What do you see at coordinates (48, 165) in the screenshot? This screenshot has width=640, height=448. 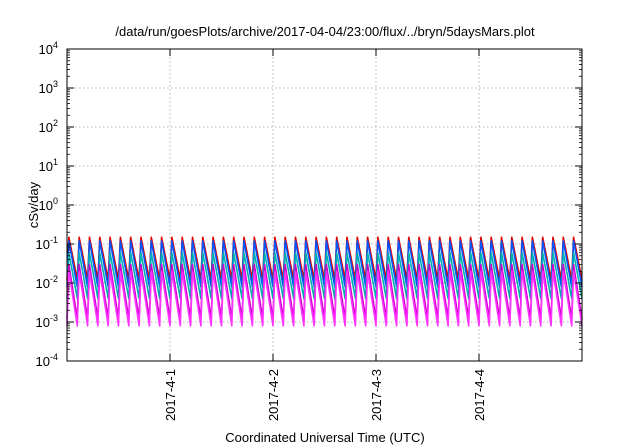 I see `y-tick-label: 10¹` at bounding box center [48, 165].